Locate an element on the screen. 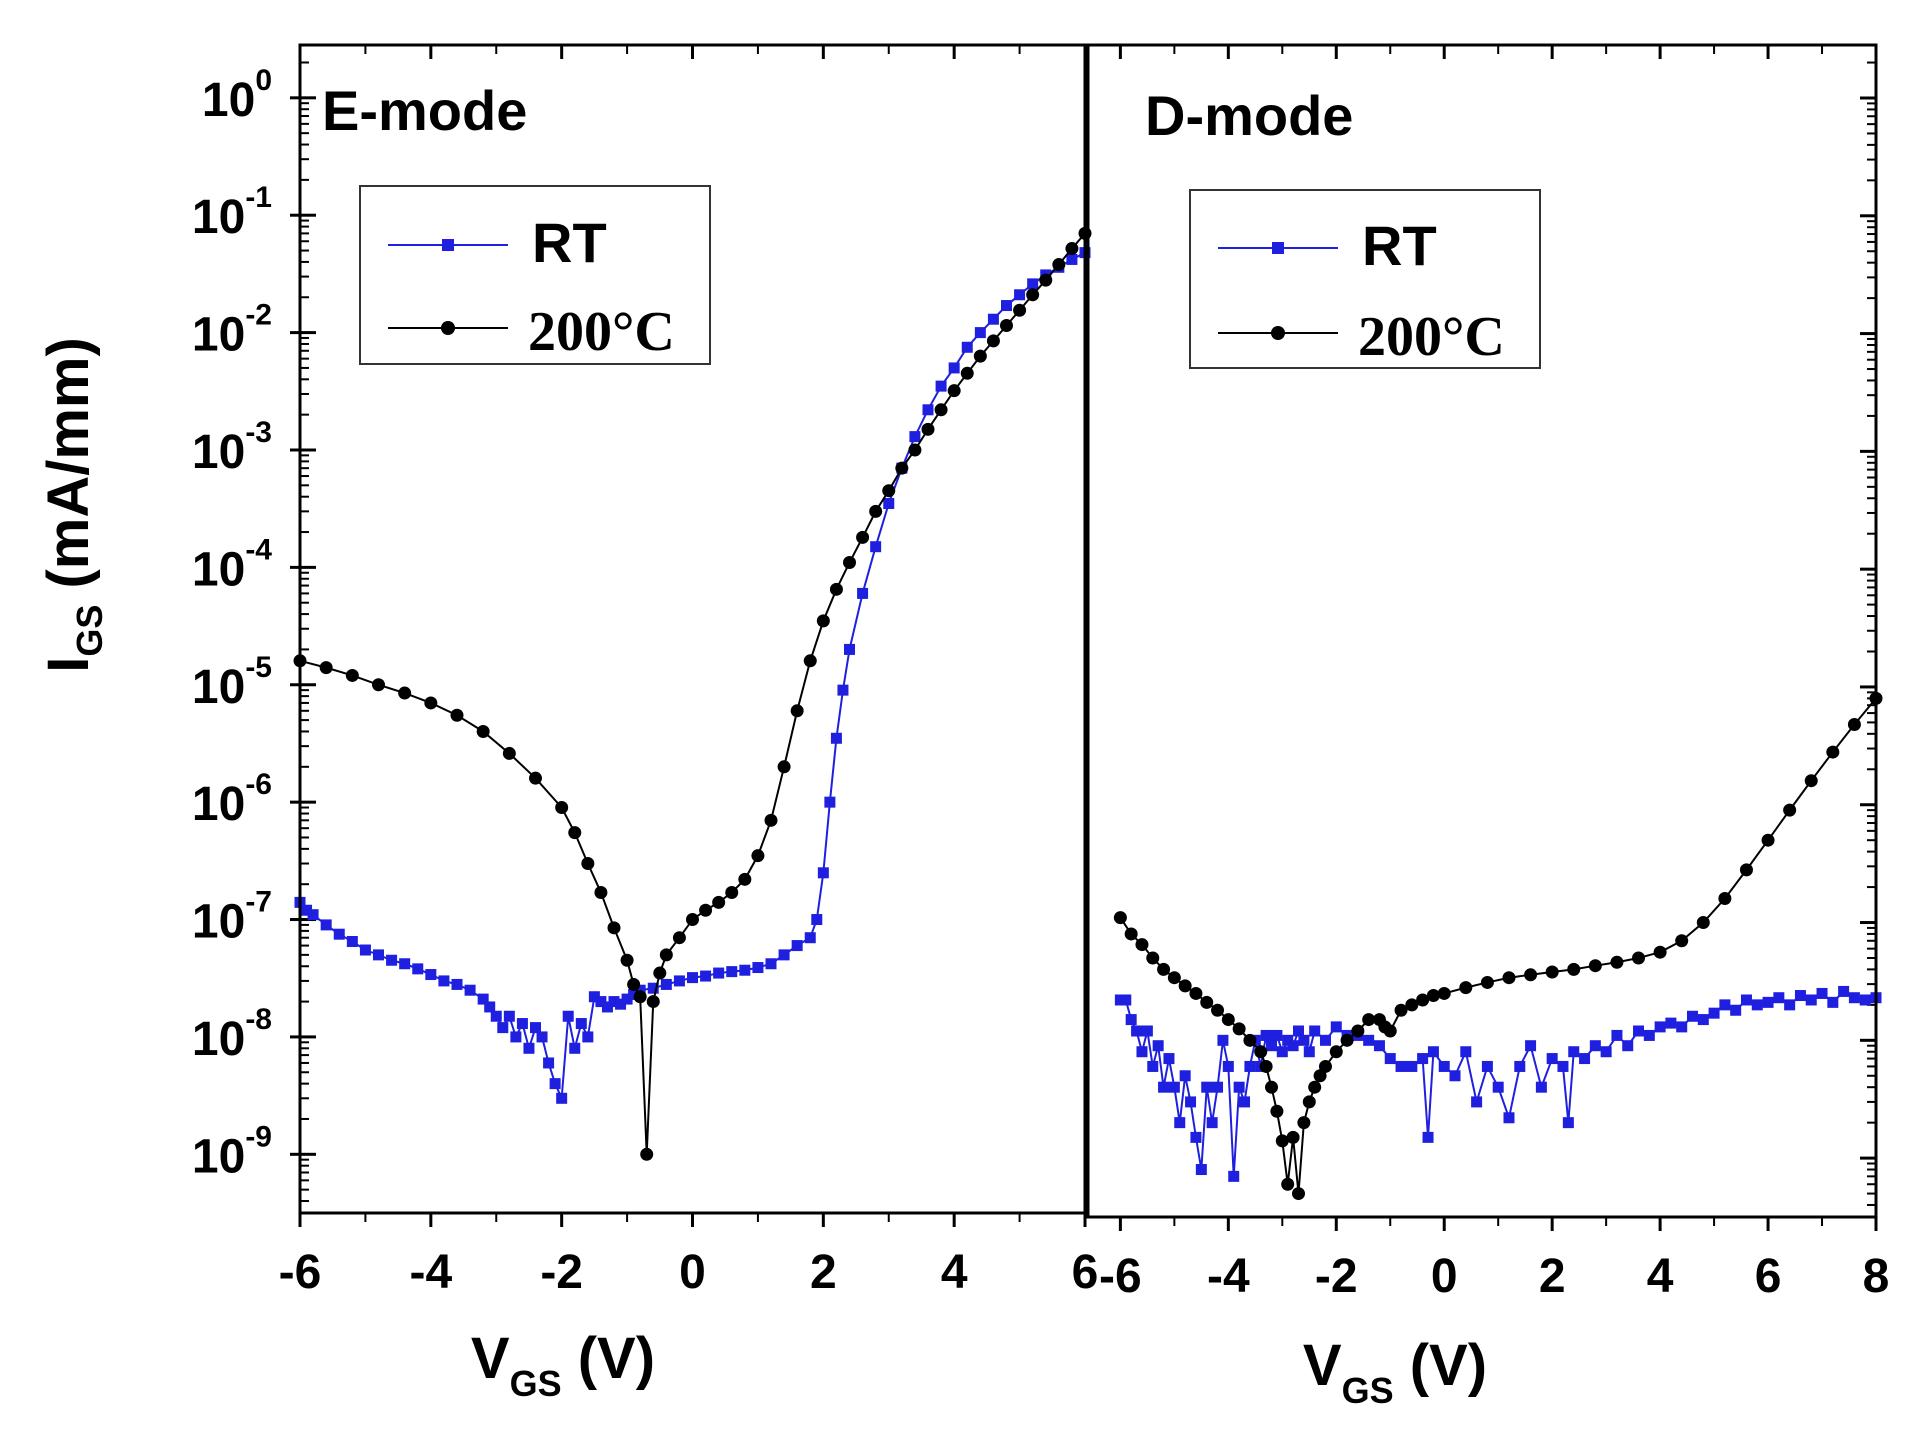  y-axis-title-sub: GS is located at coordinates (89, 631).